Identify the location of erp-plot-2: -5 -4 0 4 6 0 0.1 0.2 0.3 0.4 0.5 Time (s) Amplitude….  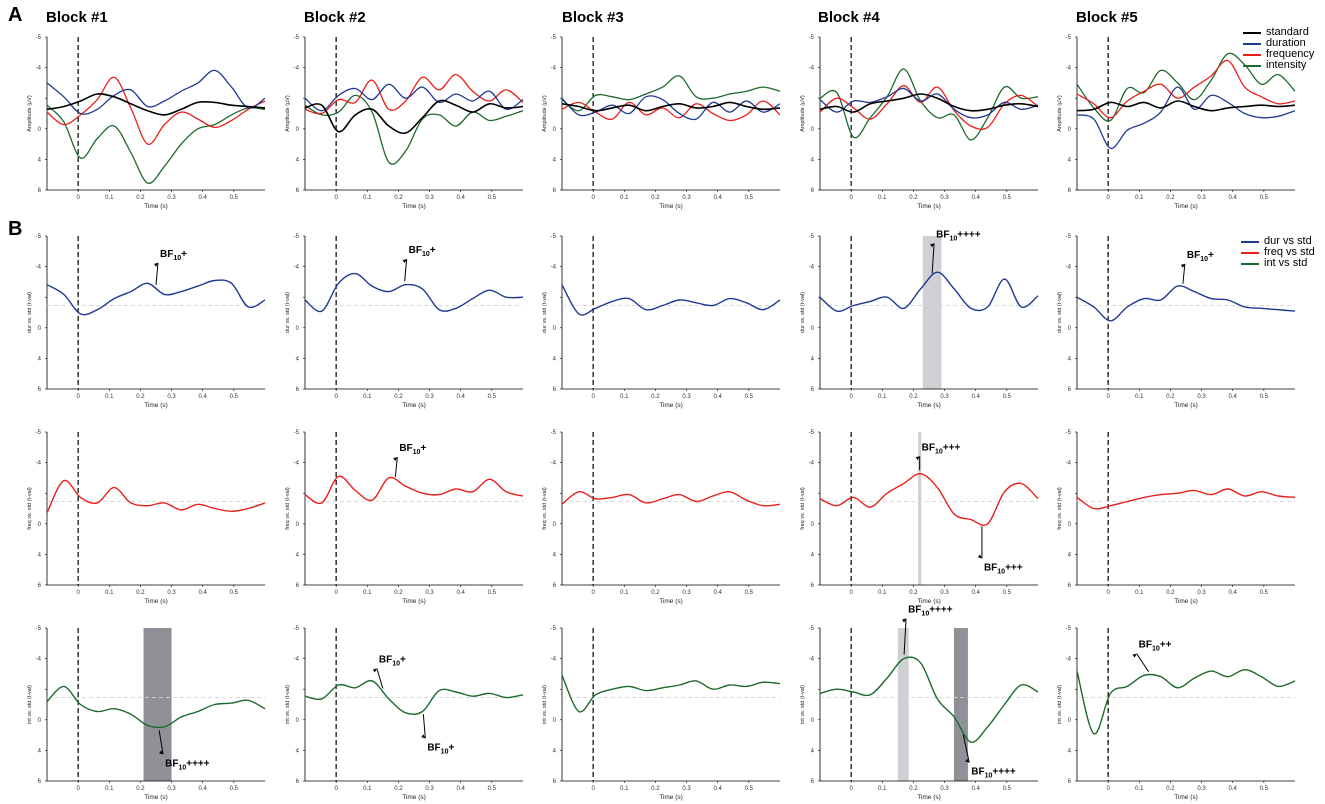
(404, 122).